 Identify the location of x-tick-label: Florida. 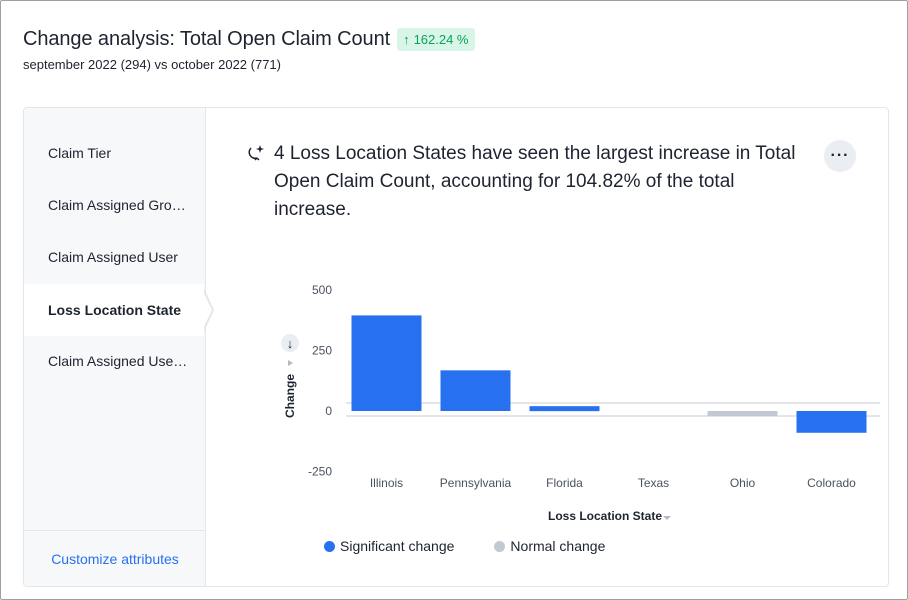
(564, 483).